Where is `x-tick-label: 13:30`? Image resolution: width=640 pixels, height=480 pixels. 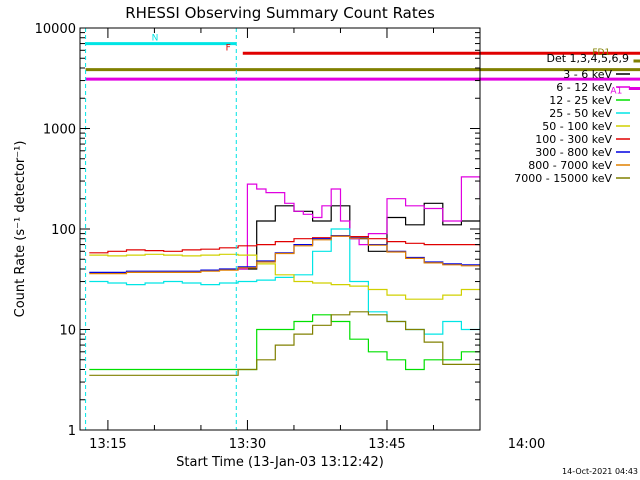
x-tick-label: 13:30 is located at coordinates (247, 444).